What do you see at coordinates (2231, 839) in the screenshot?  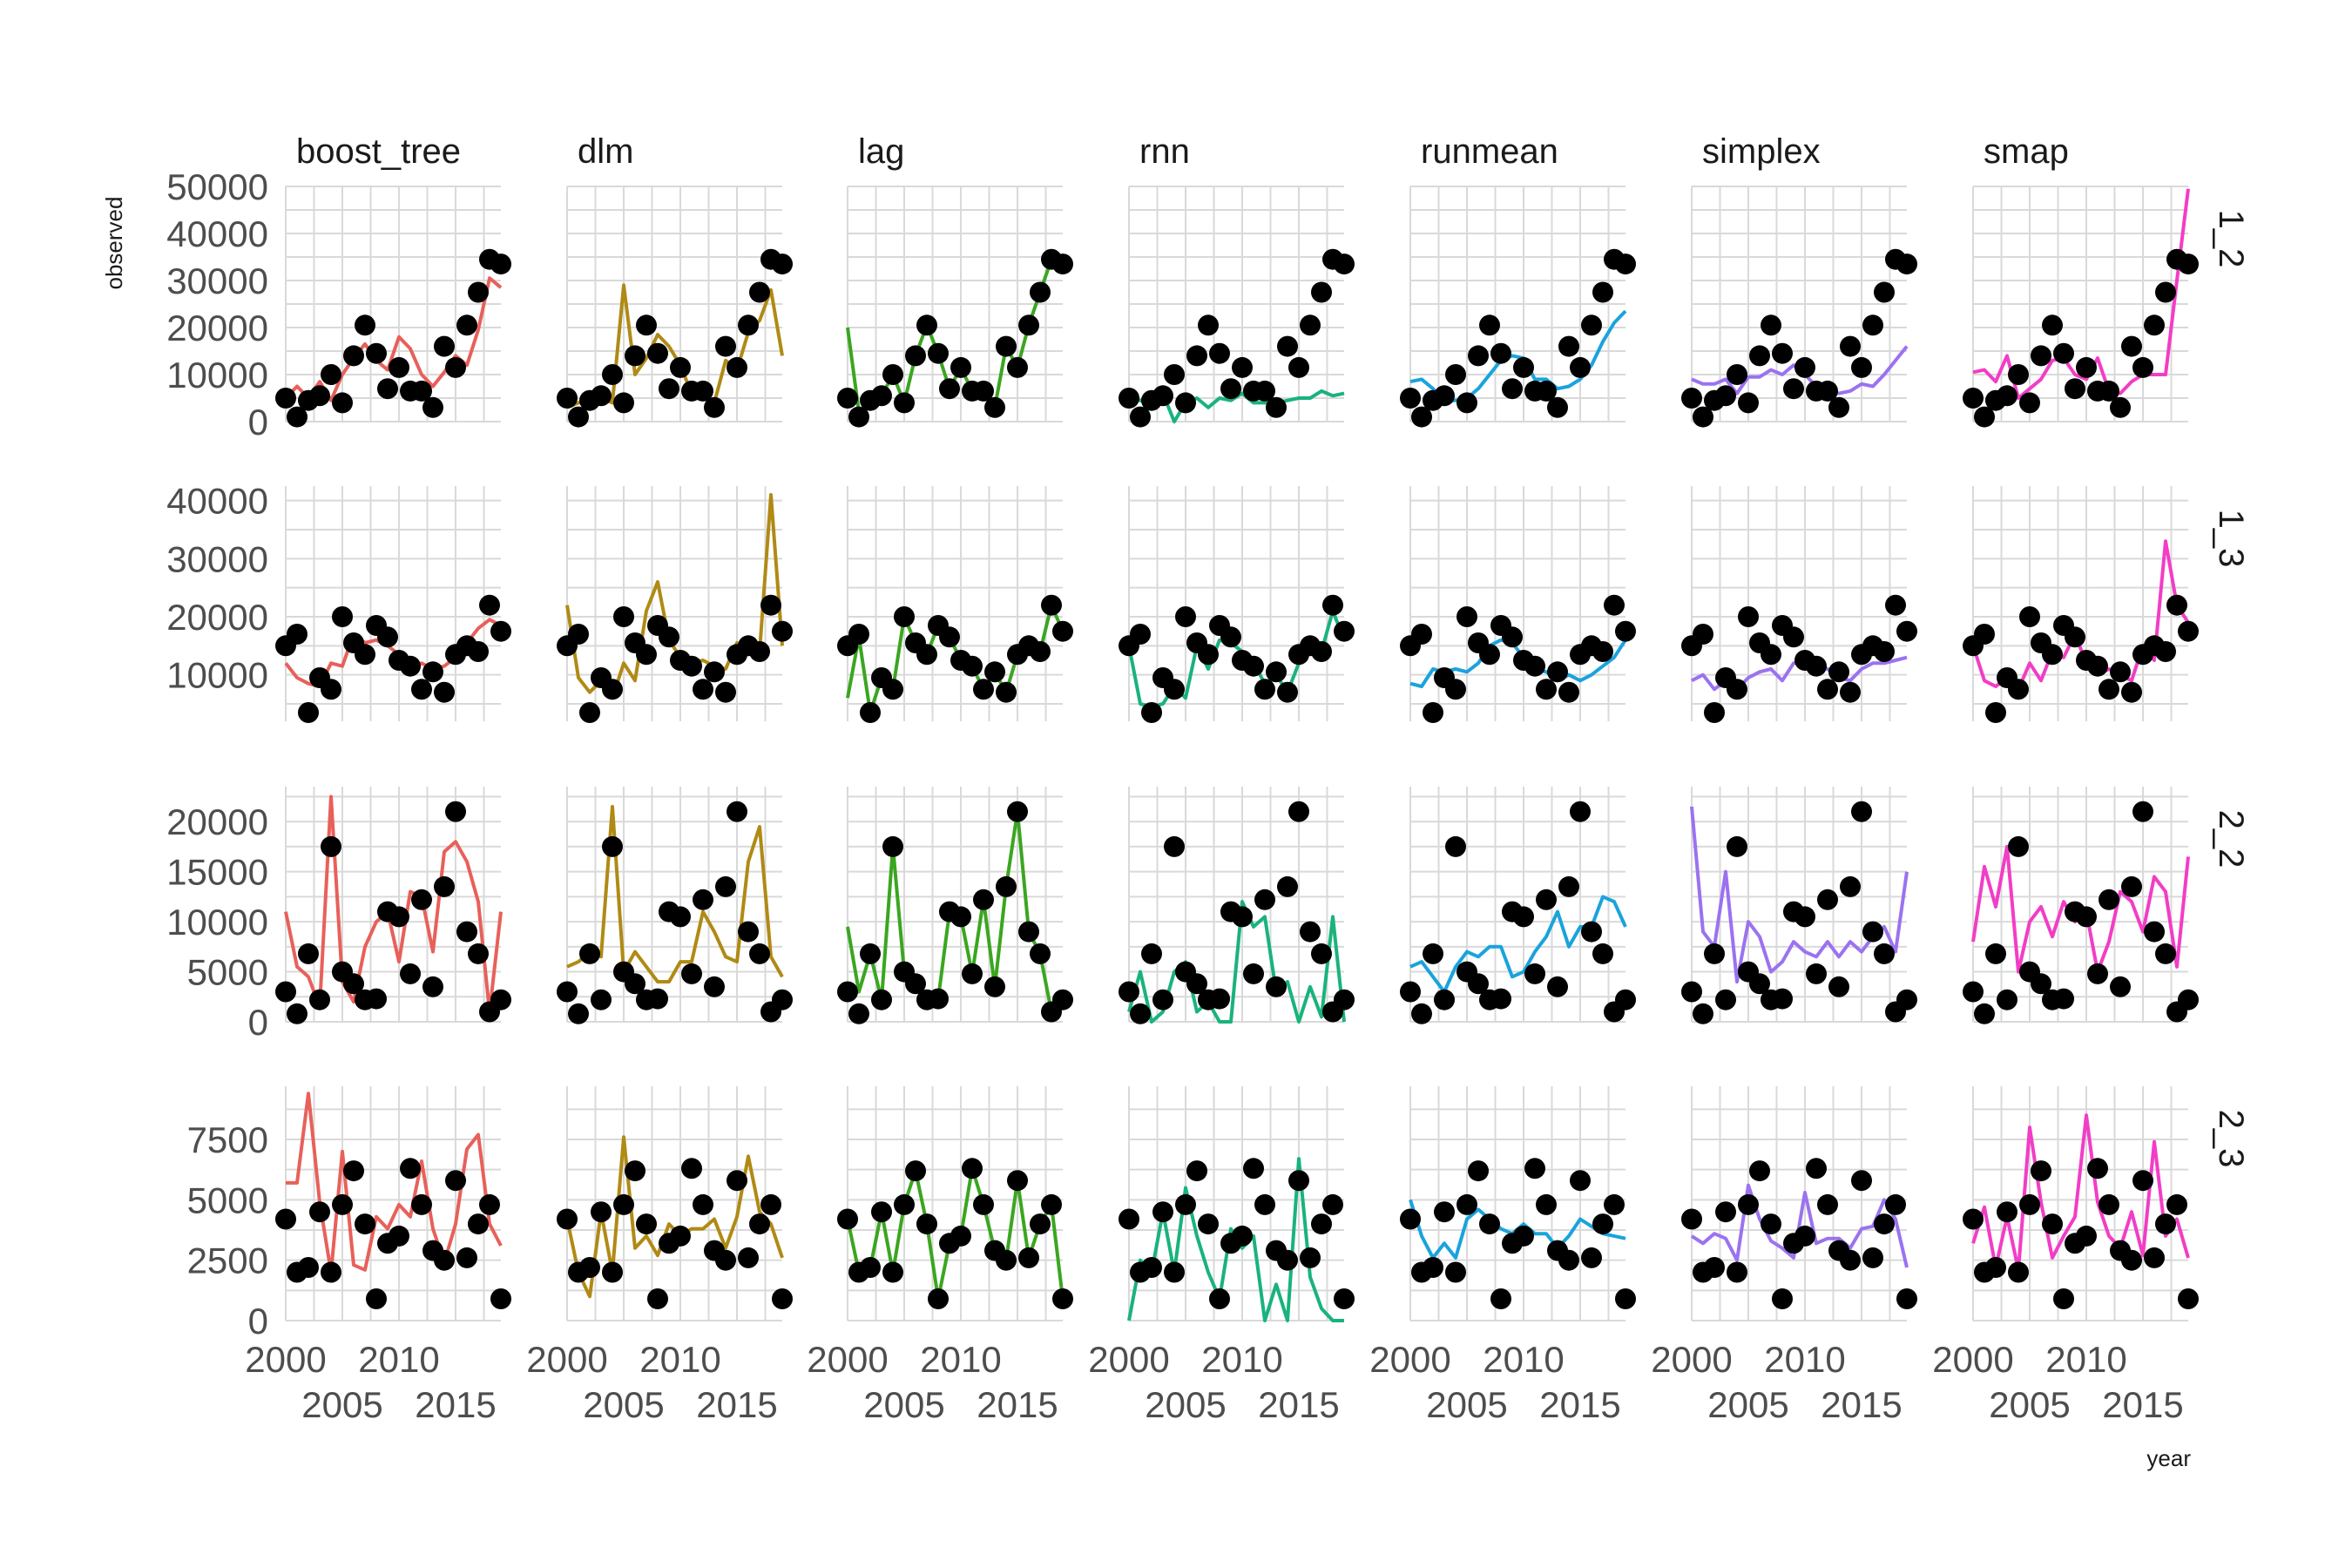 I see `row-strip-label: 2_2` at bounding box center [2231, 839].